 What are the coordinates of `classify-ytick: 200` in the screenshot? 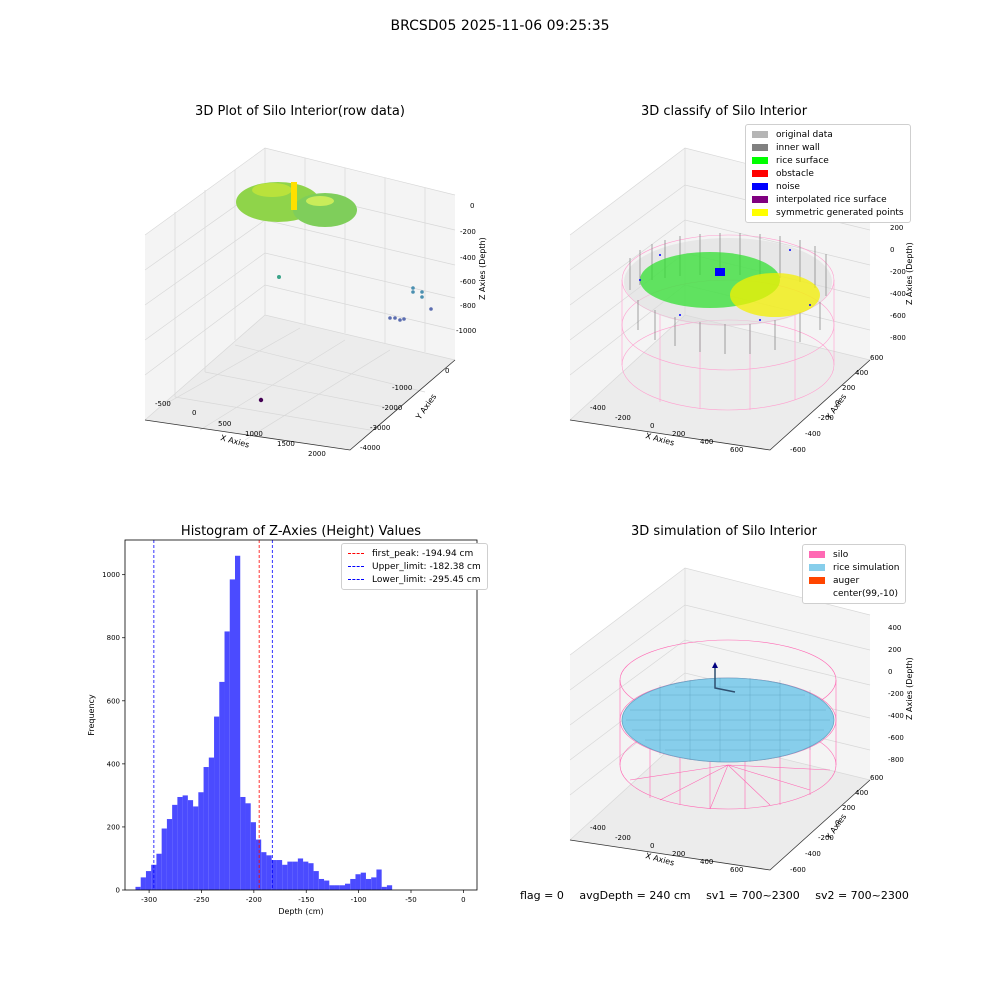 It's located at (848, 388).